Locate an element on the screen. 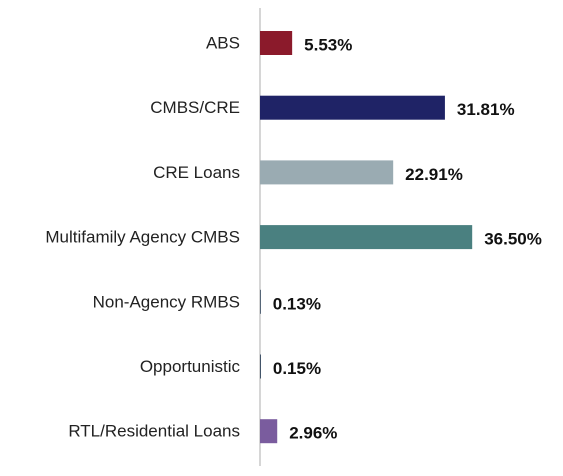  category-label-cre-loans: CRE Loans is located at coordinates (196, 172).